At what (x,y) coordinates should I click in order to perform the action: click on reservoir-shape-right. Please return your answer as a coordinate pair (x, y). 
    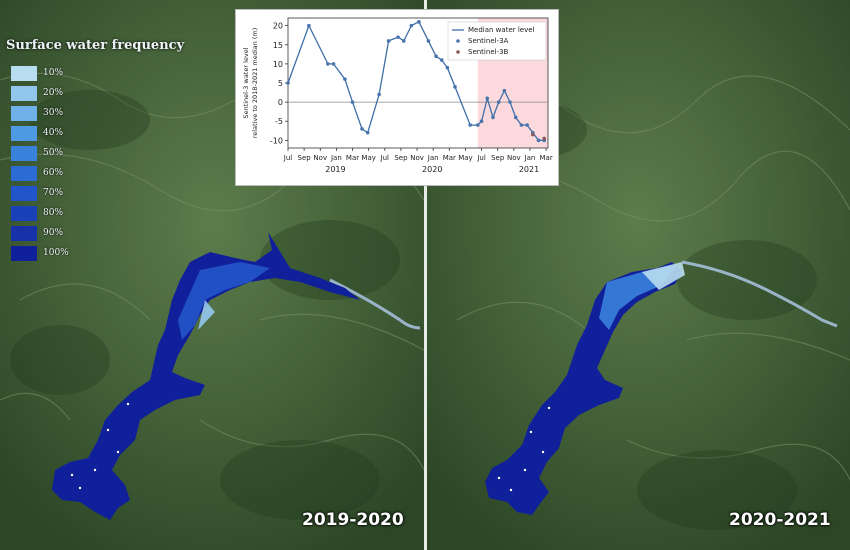
    Looking at the image, I should click on (583, 388).